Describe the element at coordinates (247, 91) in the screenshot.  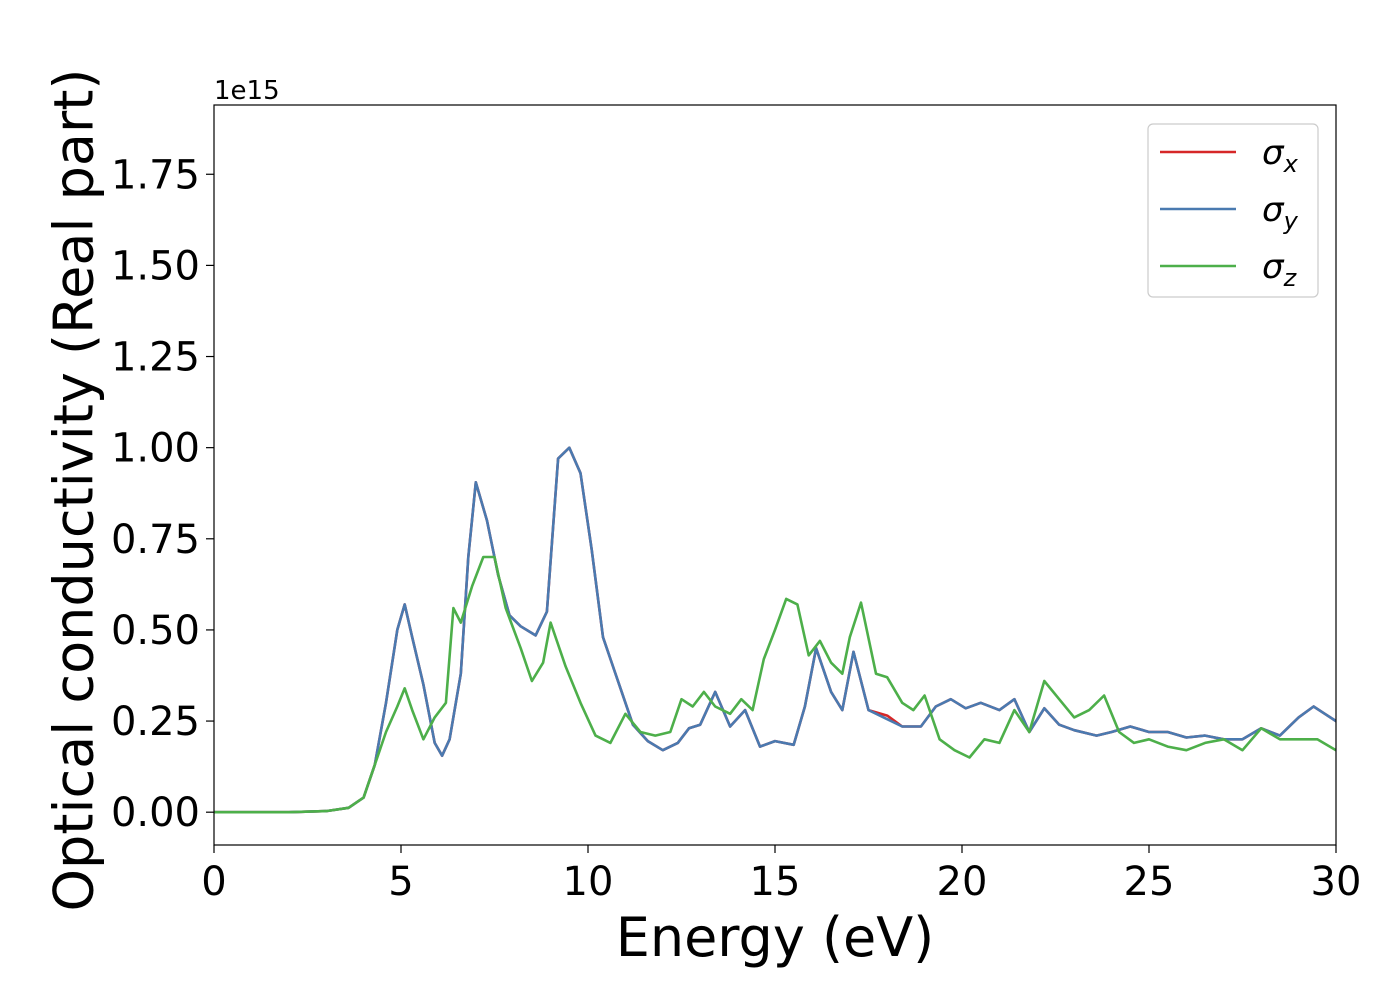
I see `y-offset-text: 1e15` at that location.